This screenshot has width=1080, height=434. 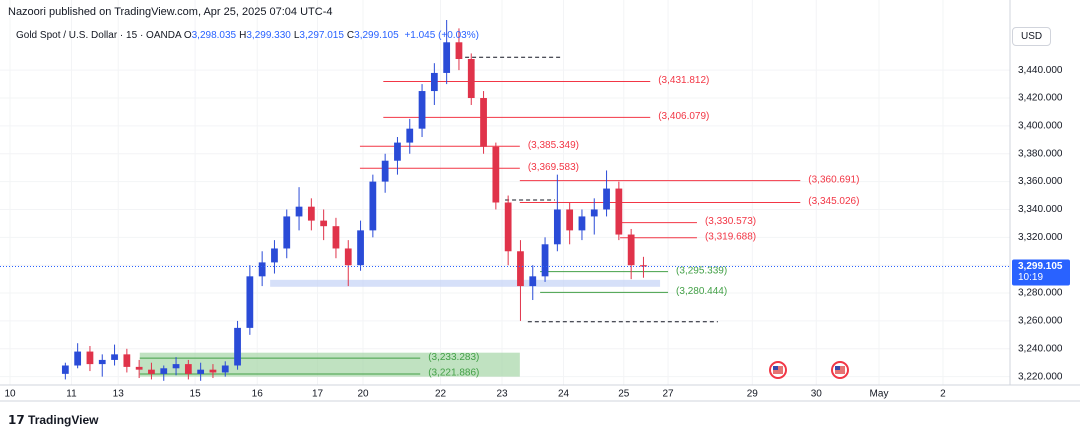 I want to click on ohlc-key: L, so click(x=296, y=35).